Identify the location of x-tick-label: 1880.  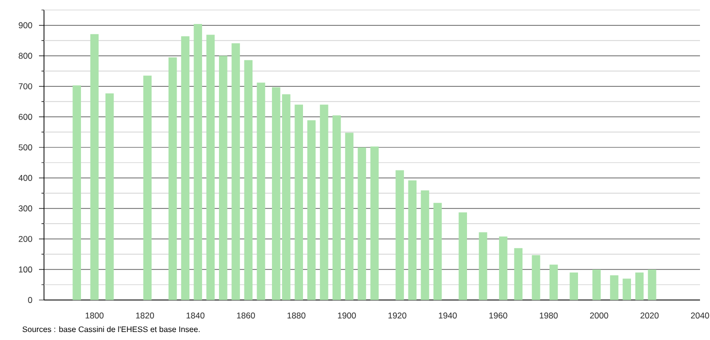
(297, 315).